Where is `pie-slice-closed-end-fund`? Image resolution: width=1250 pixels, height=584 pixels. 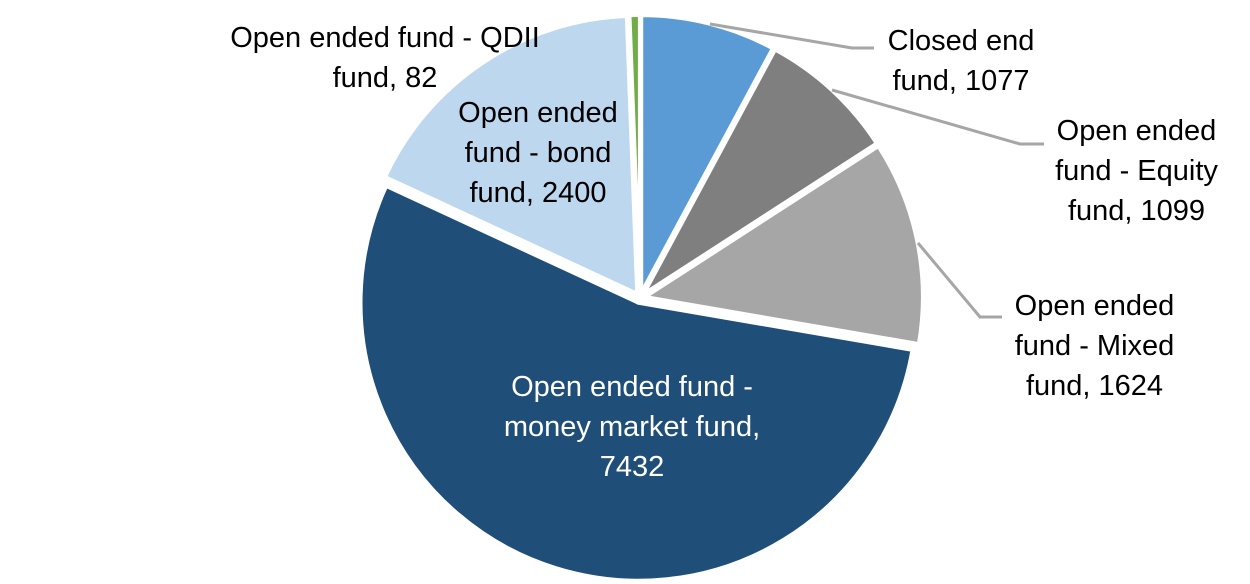
pie-slice-closed-end-fund is located at coordinates (707, 154).